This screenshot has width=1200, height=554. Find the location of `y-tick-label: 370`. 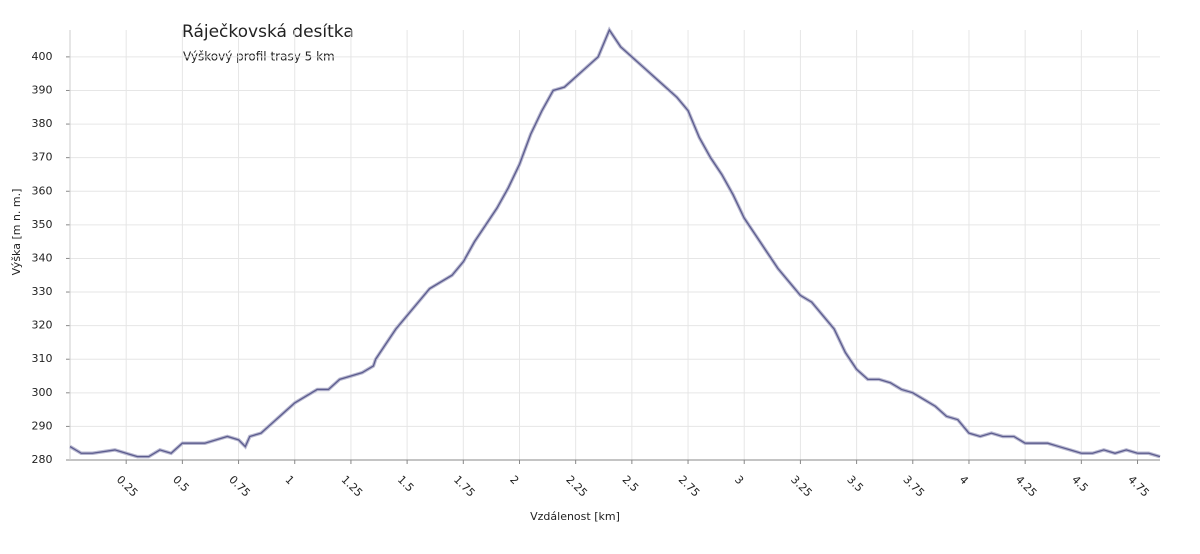

y-tick-label: 370 is located at coordinates (42, 157).